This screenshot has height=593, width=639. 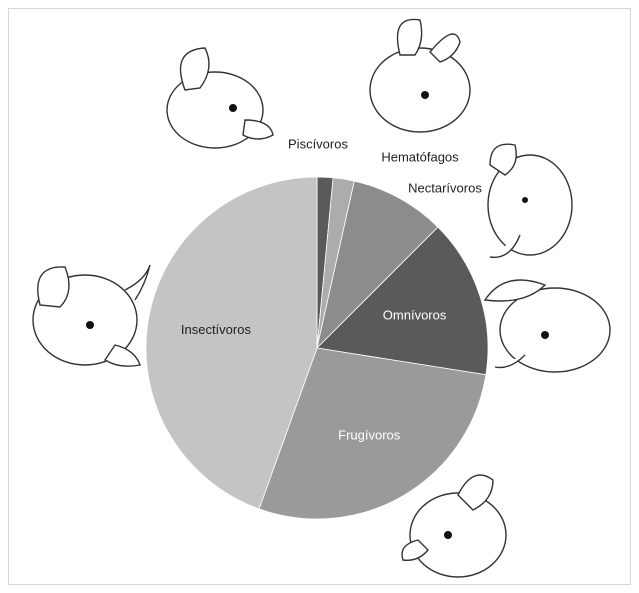 What do you see at coordinates (415, 315) in the screenshot?
I see `slice-label: Omnívoros` at bounding box center [415, 315].